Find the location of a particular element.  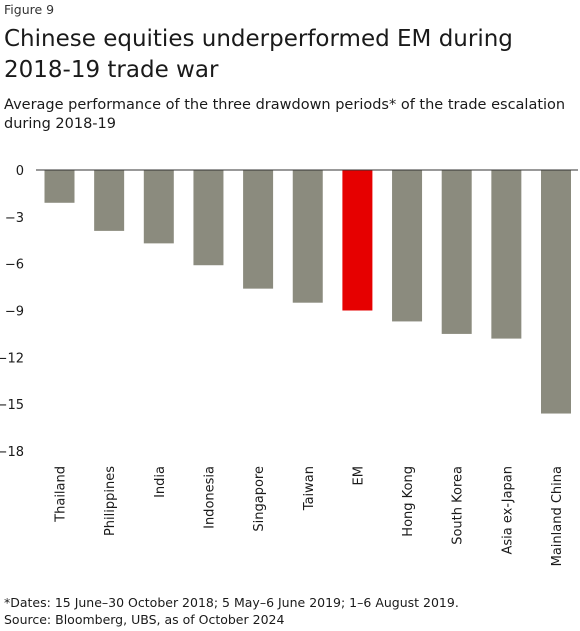

x-tick-label: Hong Kong is located at coordinates (408, 501).